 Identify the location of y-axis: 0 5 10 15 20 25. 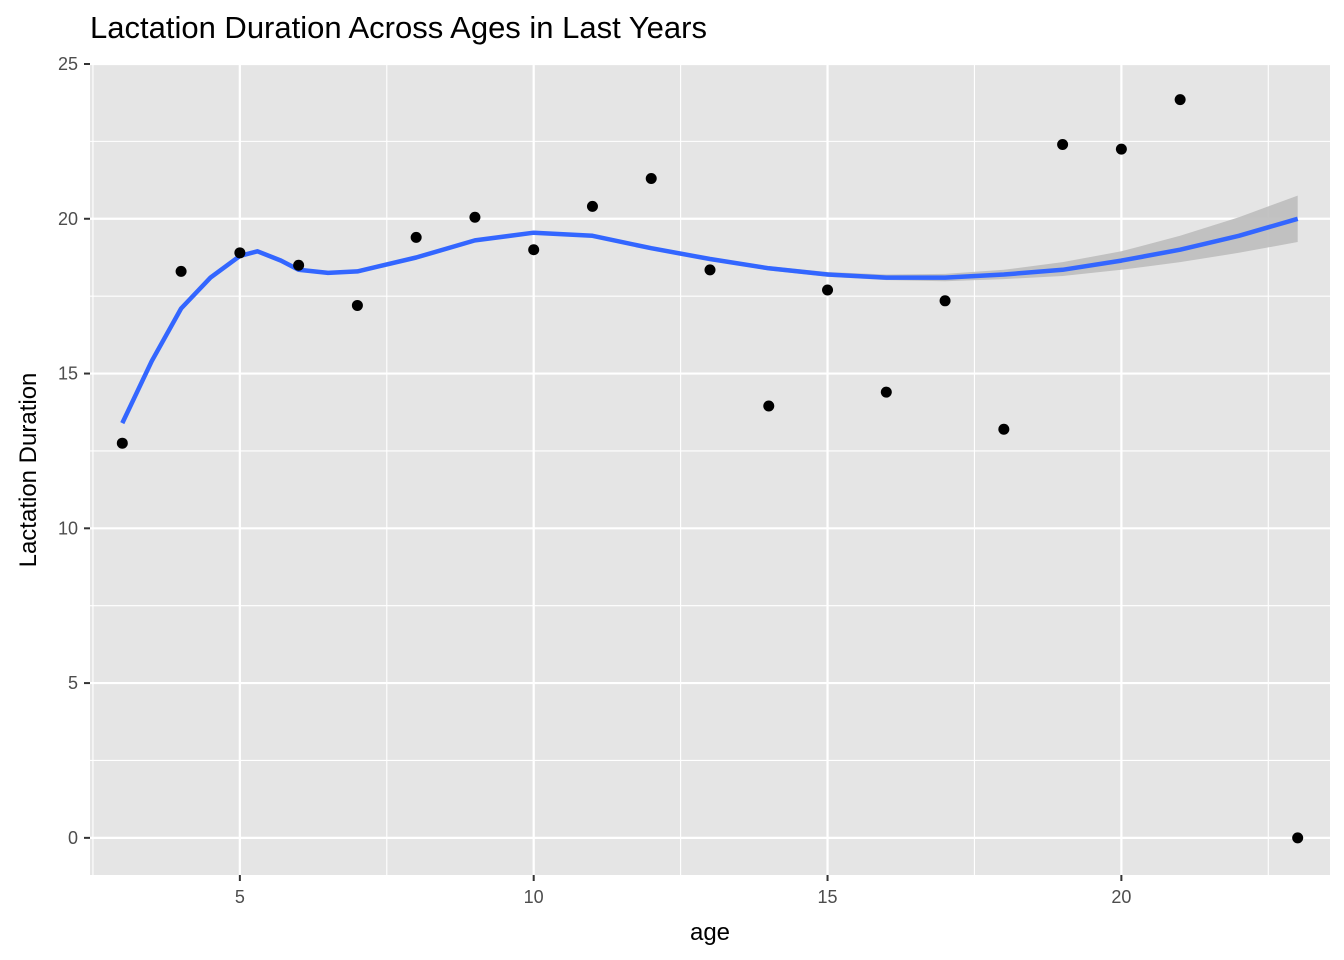
(74, 451).